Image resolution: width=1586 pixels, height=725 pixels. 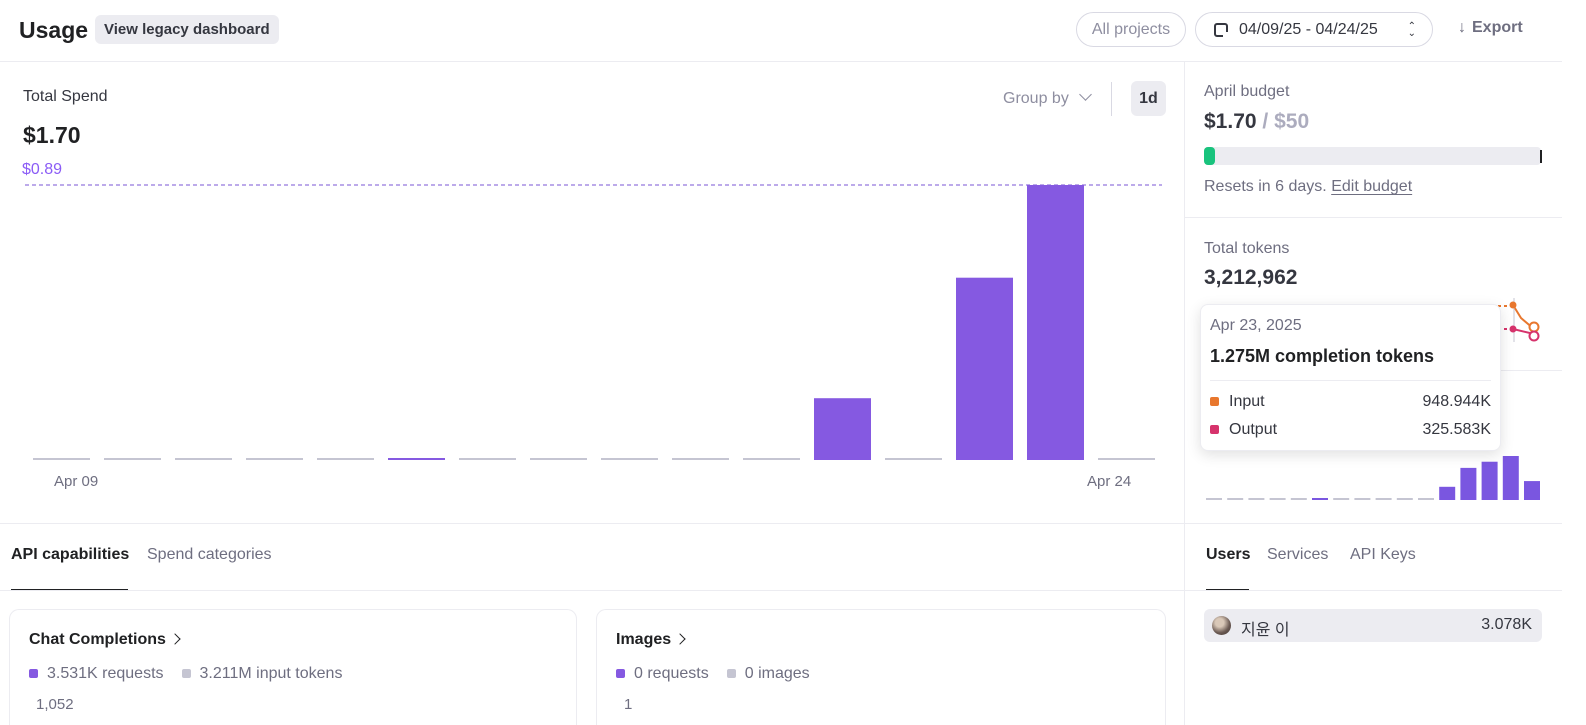 I want to click on page-title: Usage, so click(x=54, y=30).